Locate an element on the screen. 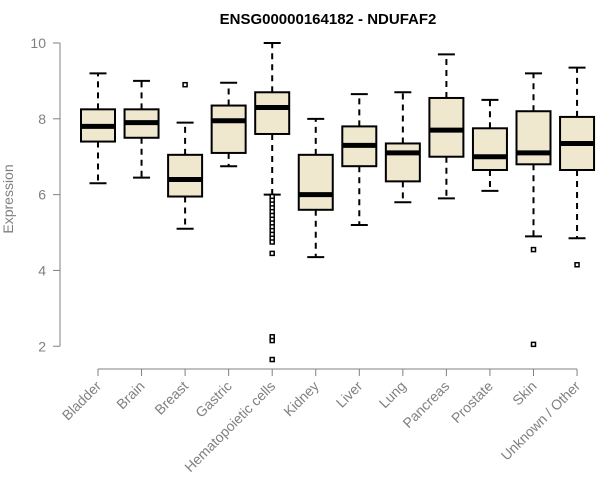  x-tick-label: Kidney is located at coordinates (301, 399).